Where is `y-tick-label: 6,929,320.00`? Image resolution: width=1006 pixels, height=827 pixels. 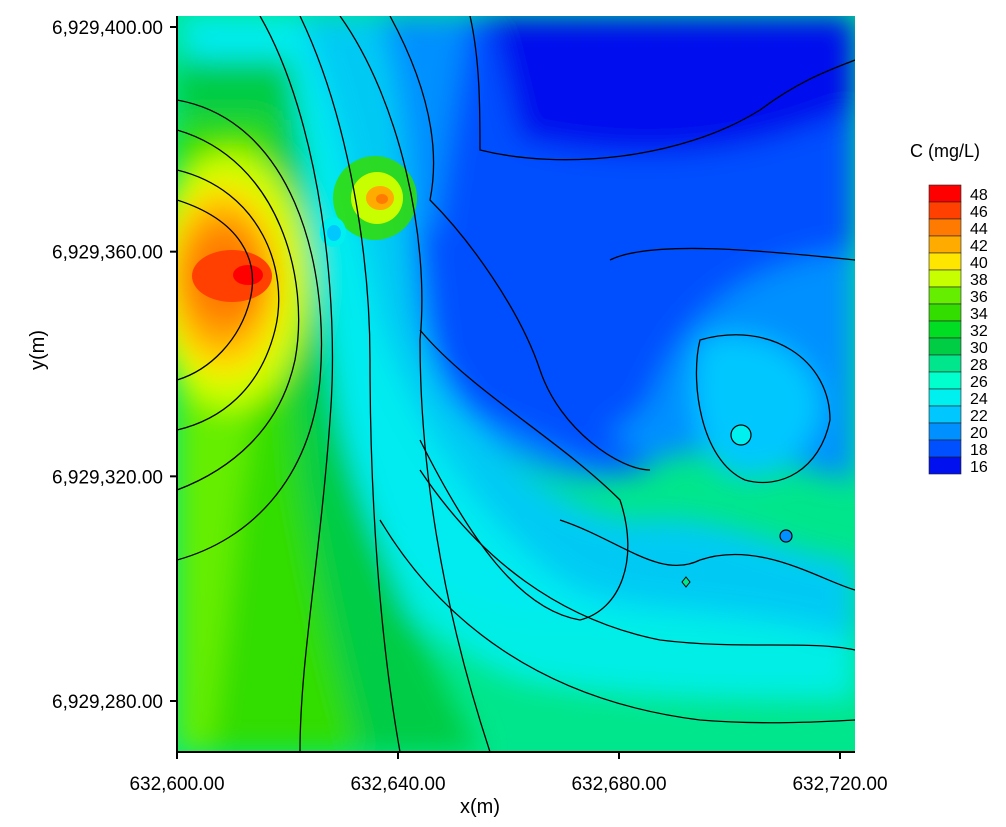
y-tick-label: 6,929,320.00 is located at coordinates (107, 477).